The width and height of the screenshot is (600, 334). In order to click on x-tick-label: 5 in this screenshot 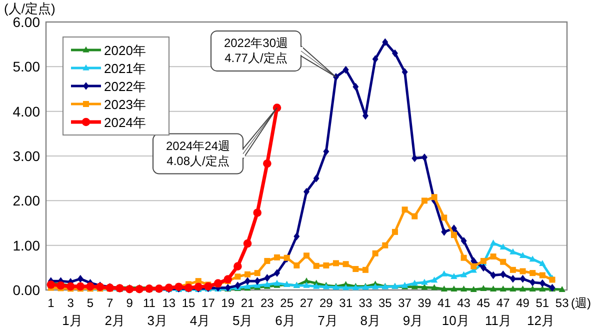, I will do `click(90, 303)`.